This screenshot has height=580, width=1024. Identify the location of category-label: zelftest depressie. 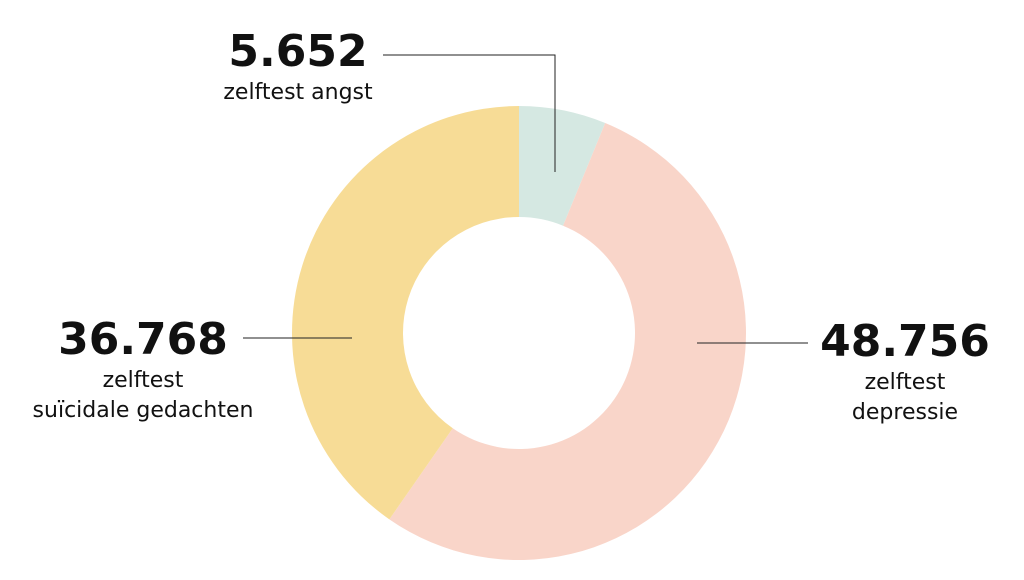
(905, 397).